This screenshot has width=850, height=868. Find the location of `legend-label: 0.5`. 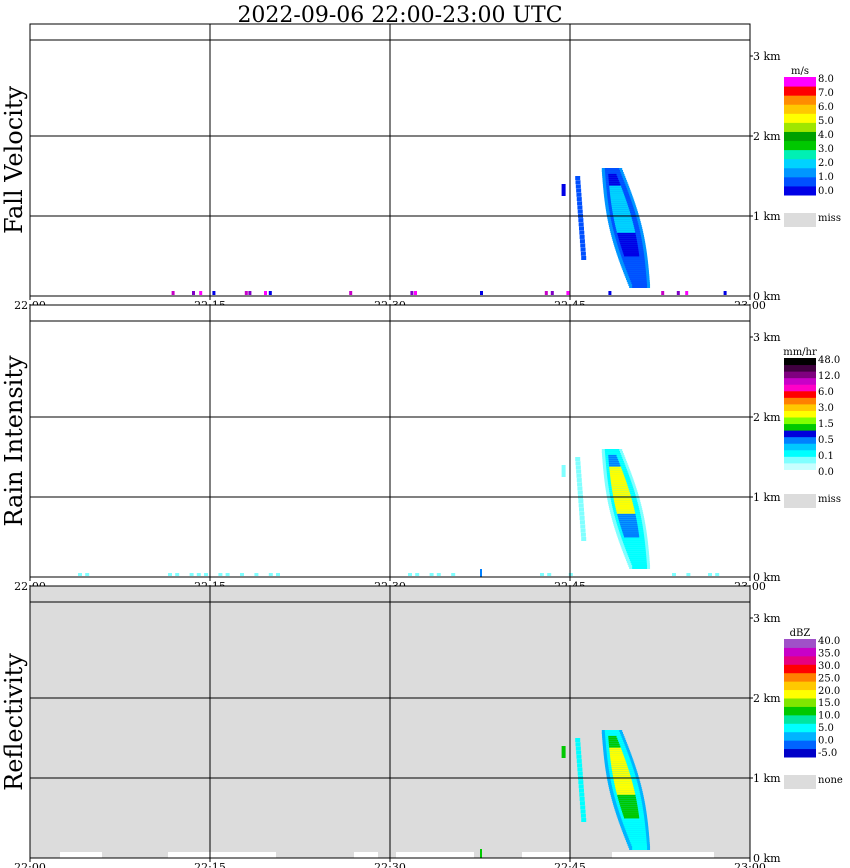

legend-label: 0.5 is located at coordinates (826, 440).